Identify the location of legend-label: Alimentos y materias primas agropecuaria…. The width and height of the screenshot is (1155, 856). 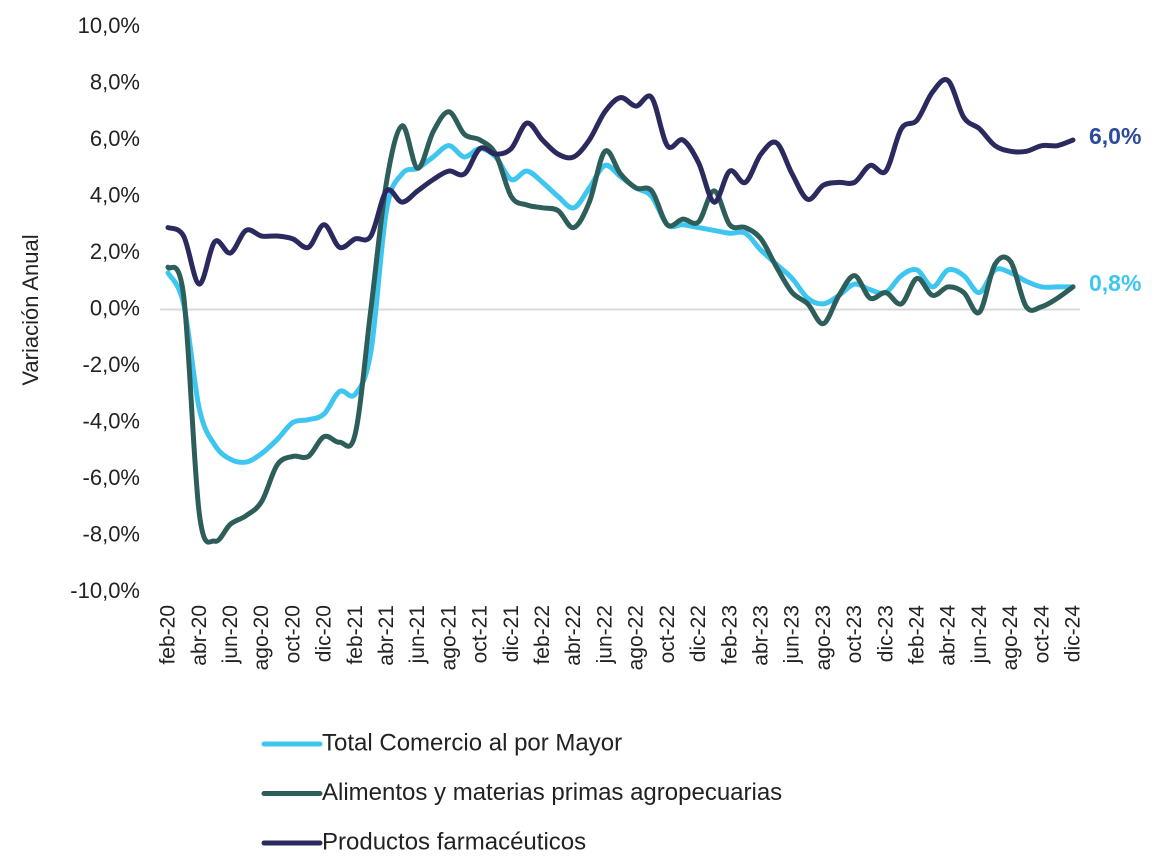
(552, 792).